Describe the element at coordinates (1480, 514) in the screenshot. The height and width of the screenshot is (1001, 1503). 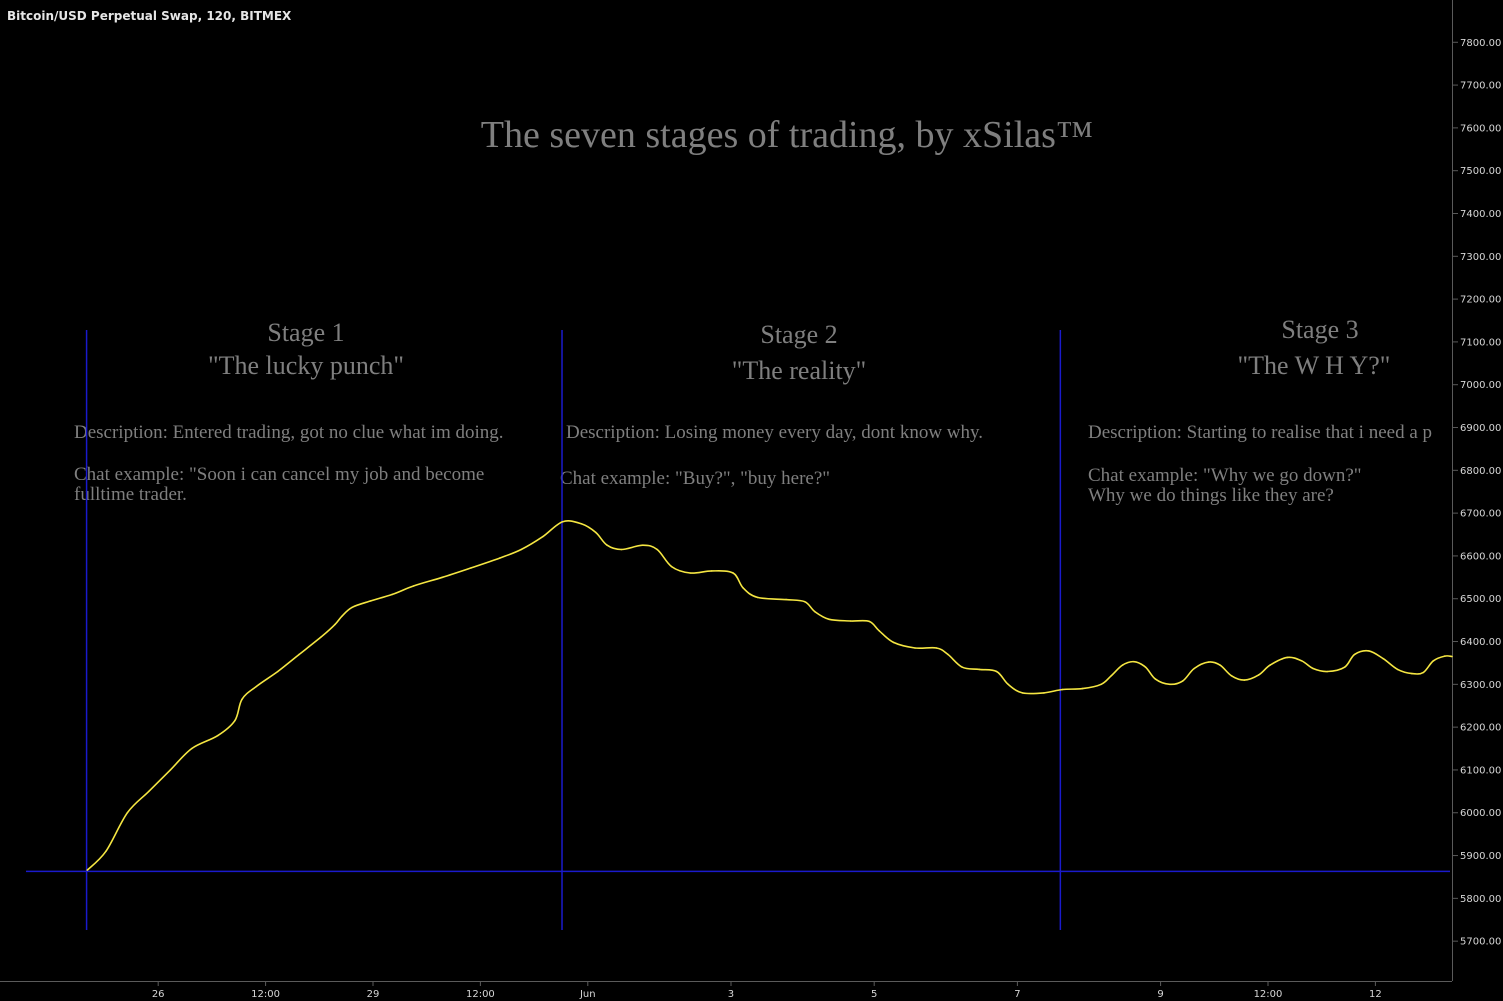
I see `y-tick-label: 6700.00` at that location.